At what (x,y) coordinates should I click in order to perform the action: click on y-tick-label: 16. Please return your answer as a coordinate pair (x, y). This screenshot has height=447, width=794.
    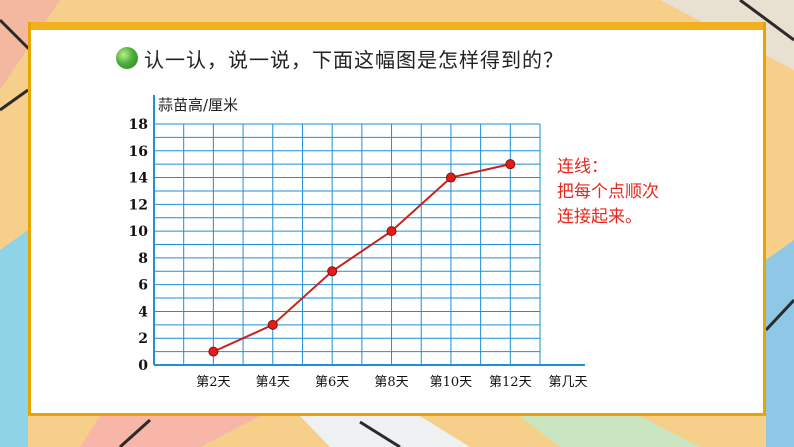
    Looking at the image, I should click on (138, 152).